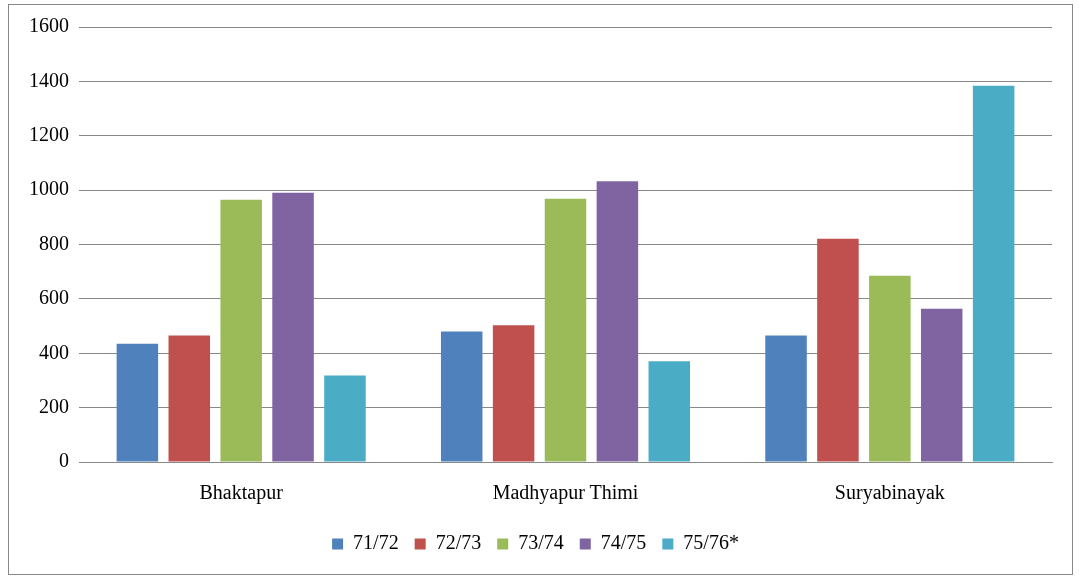 Image resolution: width=1081 pixels, height=581 pixels. Describe the element at coordinates (49, 188) in the screenshot. I see `y-tick-label: 1000` at that location.